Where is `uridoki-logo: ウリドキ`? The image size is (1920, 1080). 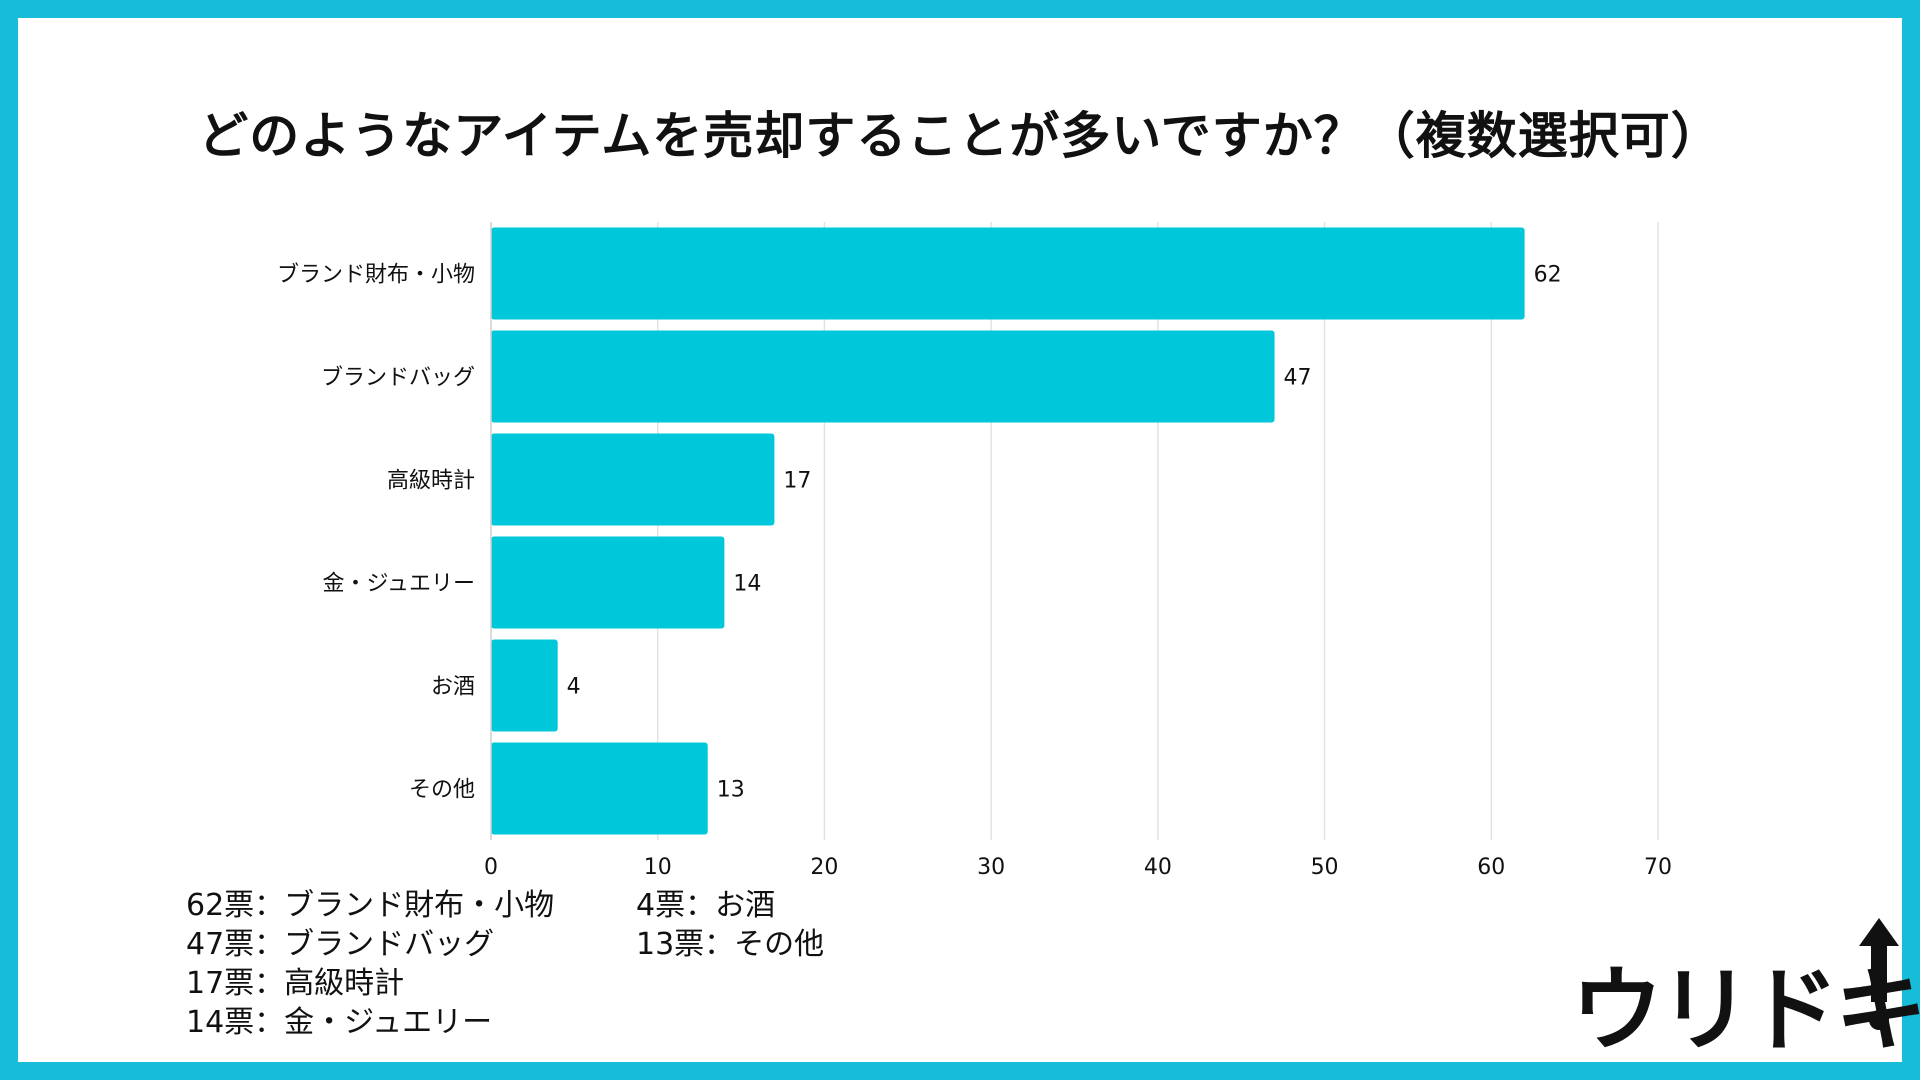 uridoki-logo: ウリドキ is located at coordinates (1745, 990).